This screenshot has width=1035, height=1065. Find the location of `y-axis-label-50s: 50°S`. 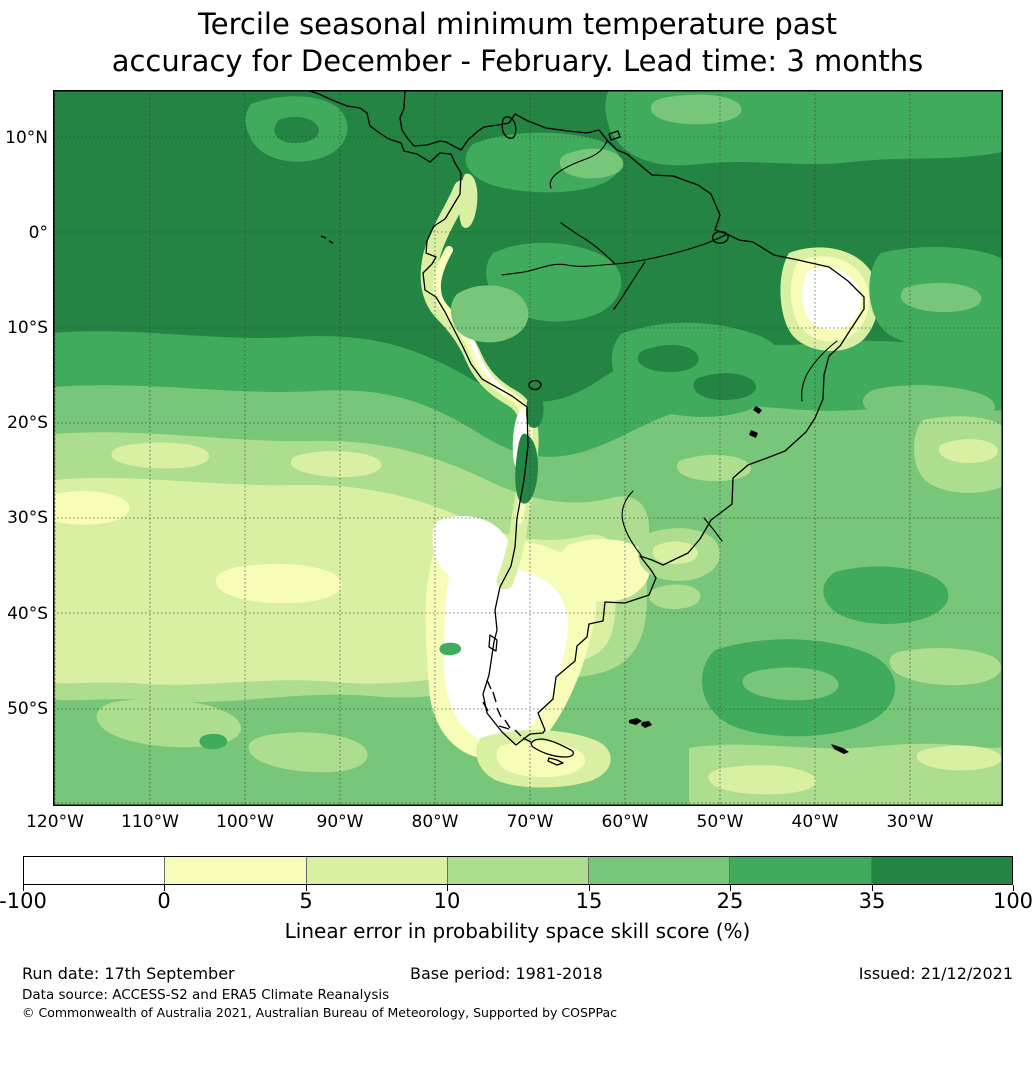

y-axis-label-50s: 50°S is located at coordinates (27, 709).